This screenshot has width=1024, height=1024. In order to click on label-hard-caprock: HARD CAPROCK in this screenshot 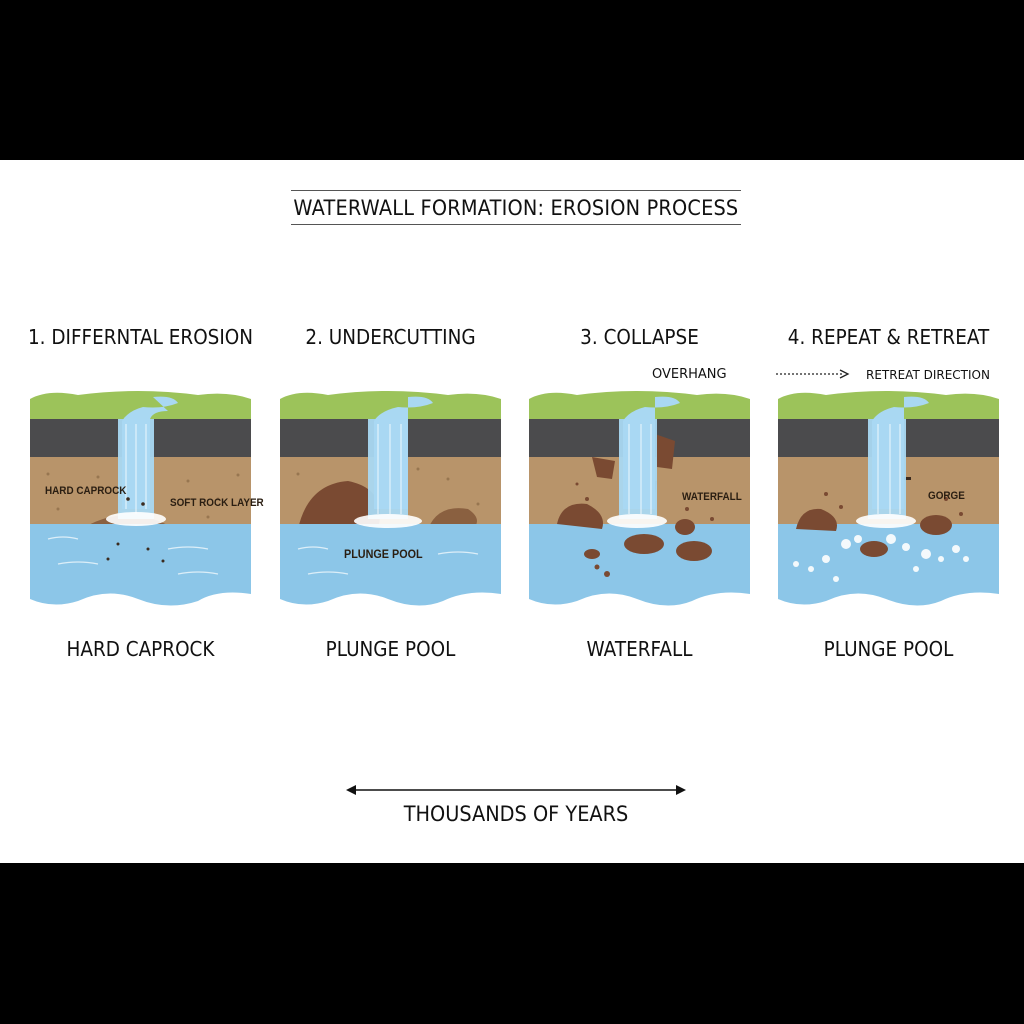, I will do `click(86, 491)`.